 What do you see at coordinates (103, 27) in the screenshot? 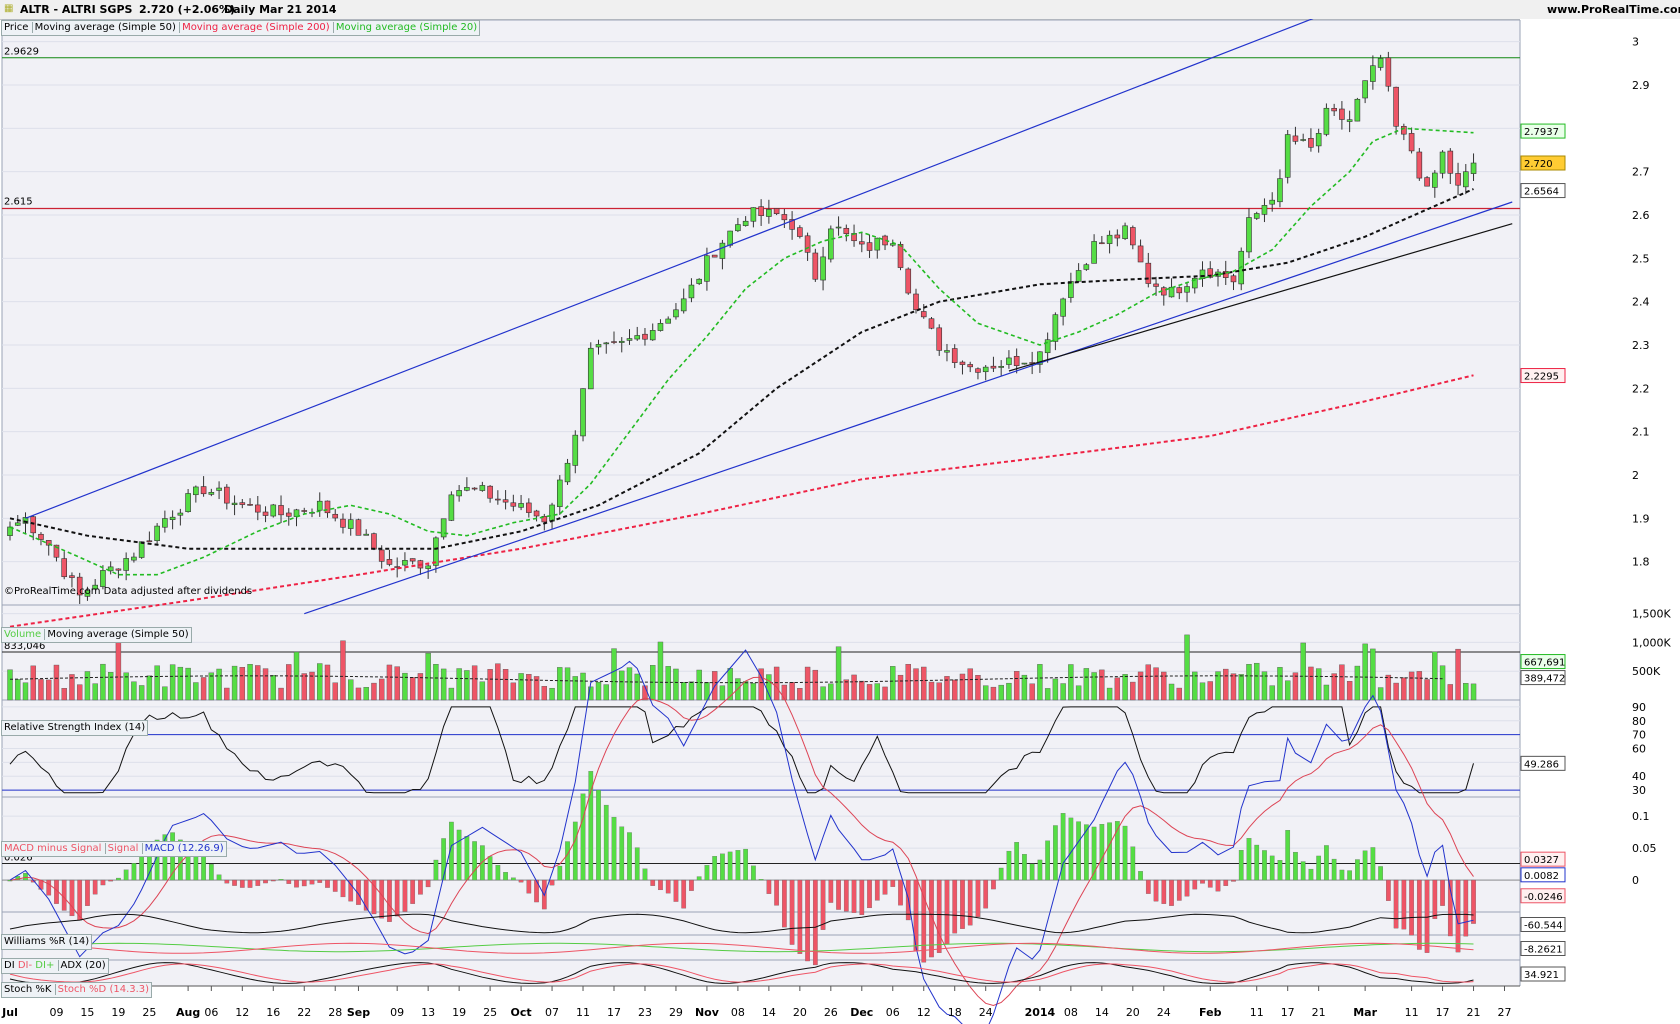
I see `legend-sma50: Moving average (Simple 50)` at bounding box center [103, 27].